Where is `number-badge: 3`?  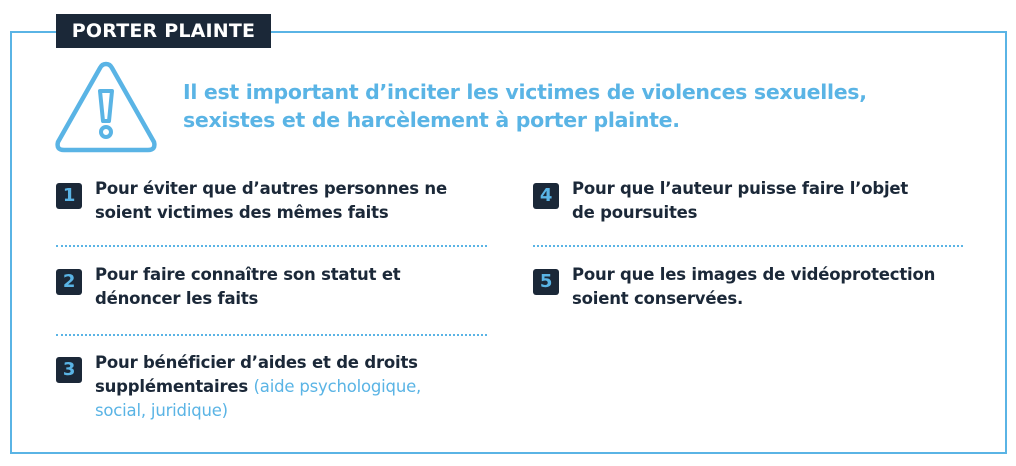
number-badge: 3 is located at coordinates (69, 370).